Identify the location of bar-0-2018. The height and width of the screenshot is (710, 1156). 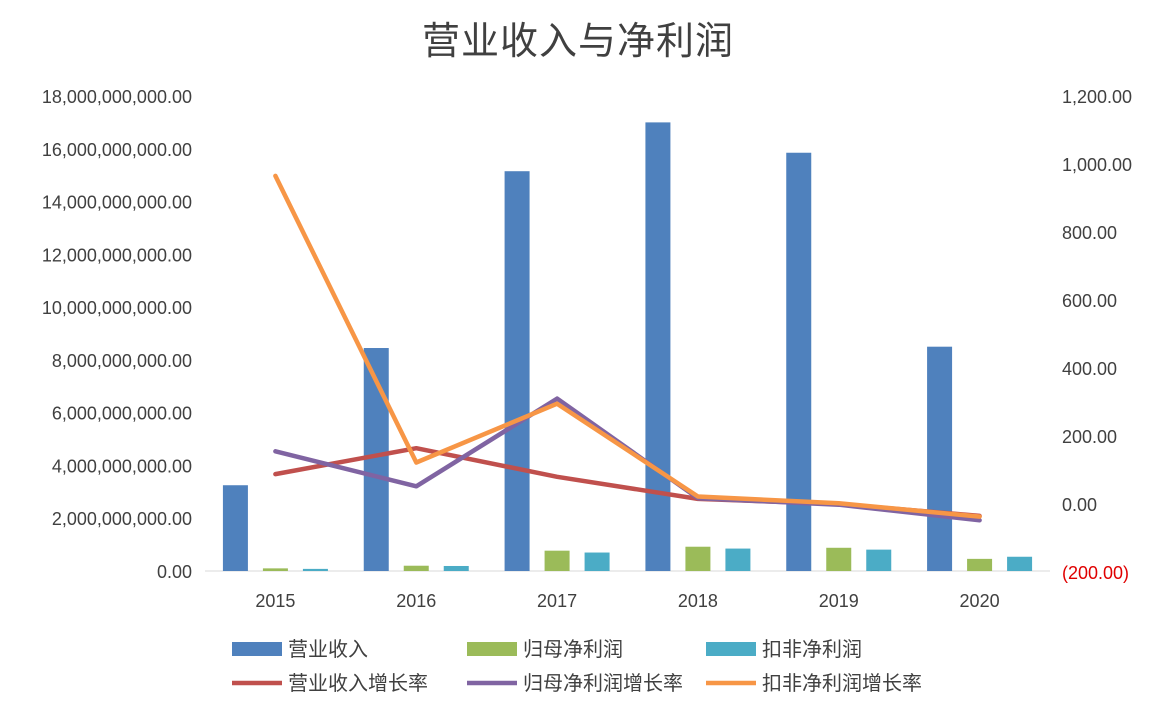
(658, 346).